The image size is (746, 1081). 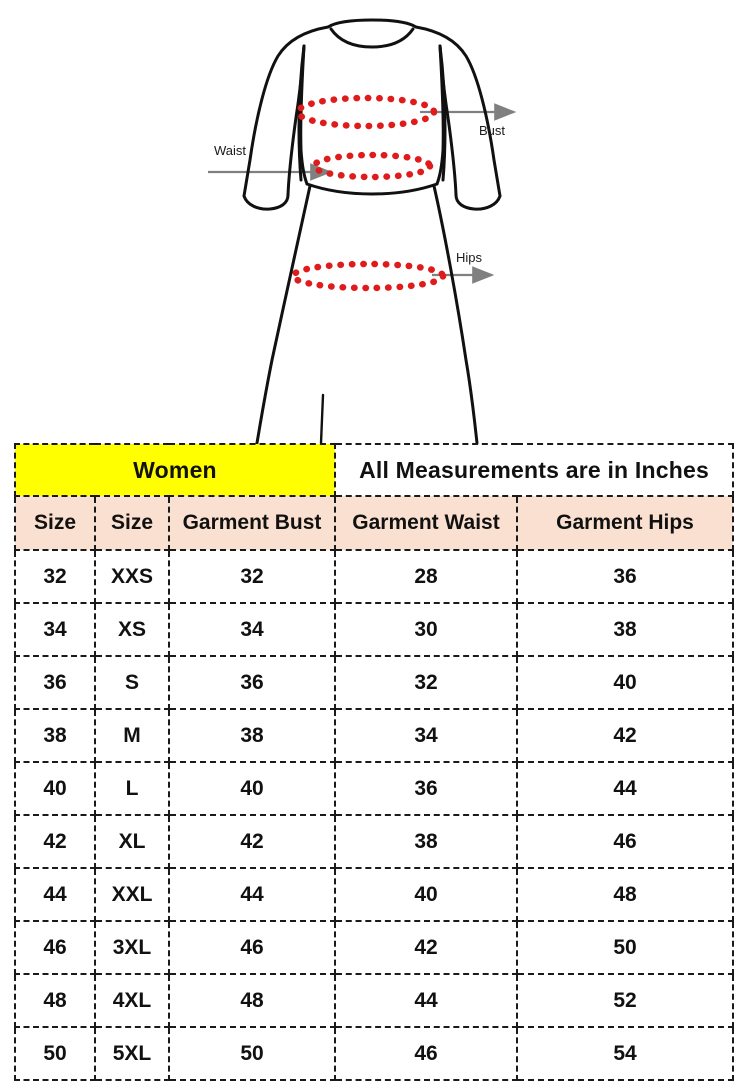 What do you see at coordinates (372, 231) in the screenshot?
I see `dress-outline` at bounding box center [372, 231].